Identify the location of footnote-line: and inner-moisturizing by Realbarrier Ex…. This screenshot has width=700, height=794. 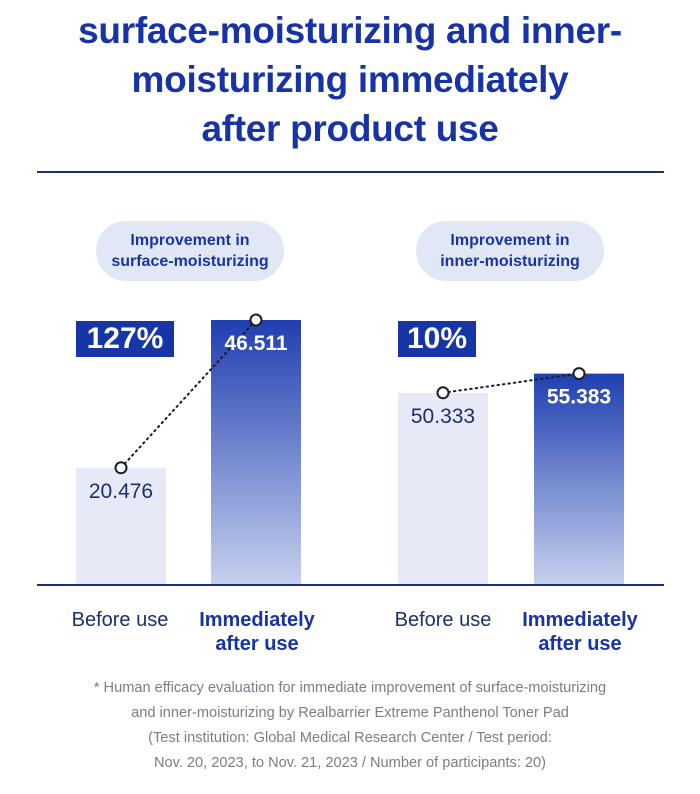
(350, 713).